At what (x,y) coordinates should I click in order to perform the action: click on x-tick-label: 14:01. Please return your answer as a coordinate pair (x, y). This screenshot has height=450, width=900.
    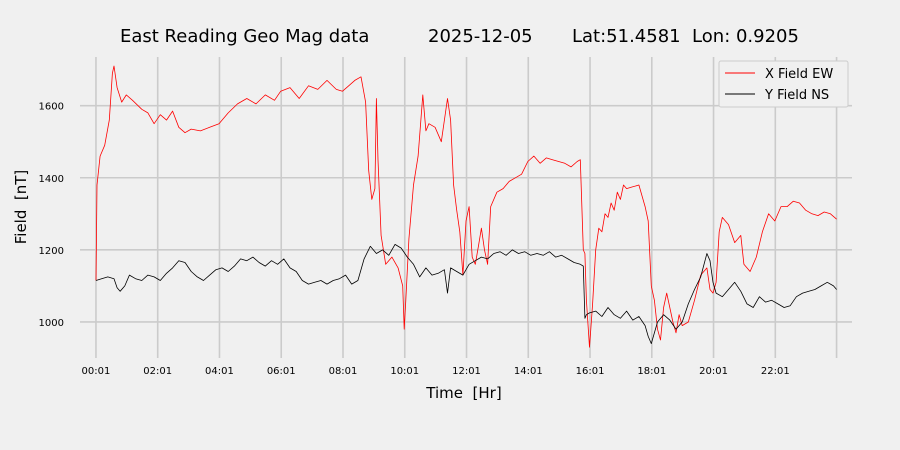
    Looking at the image, I should click on (528, 371).